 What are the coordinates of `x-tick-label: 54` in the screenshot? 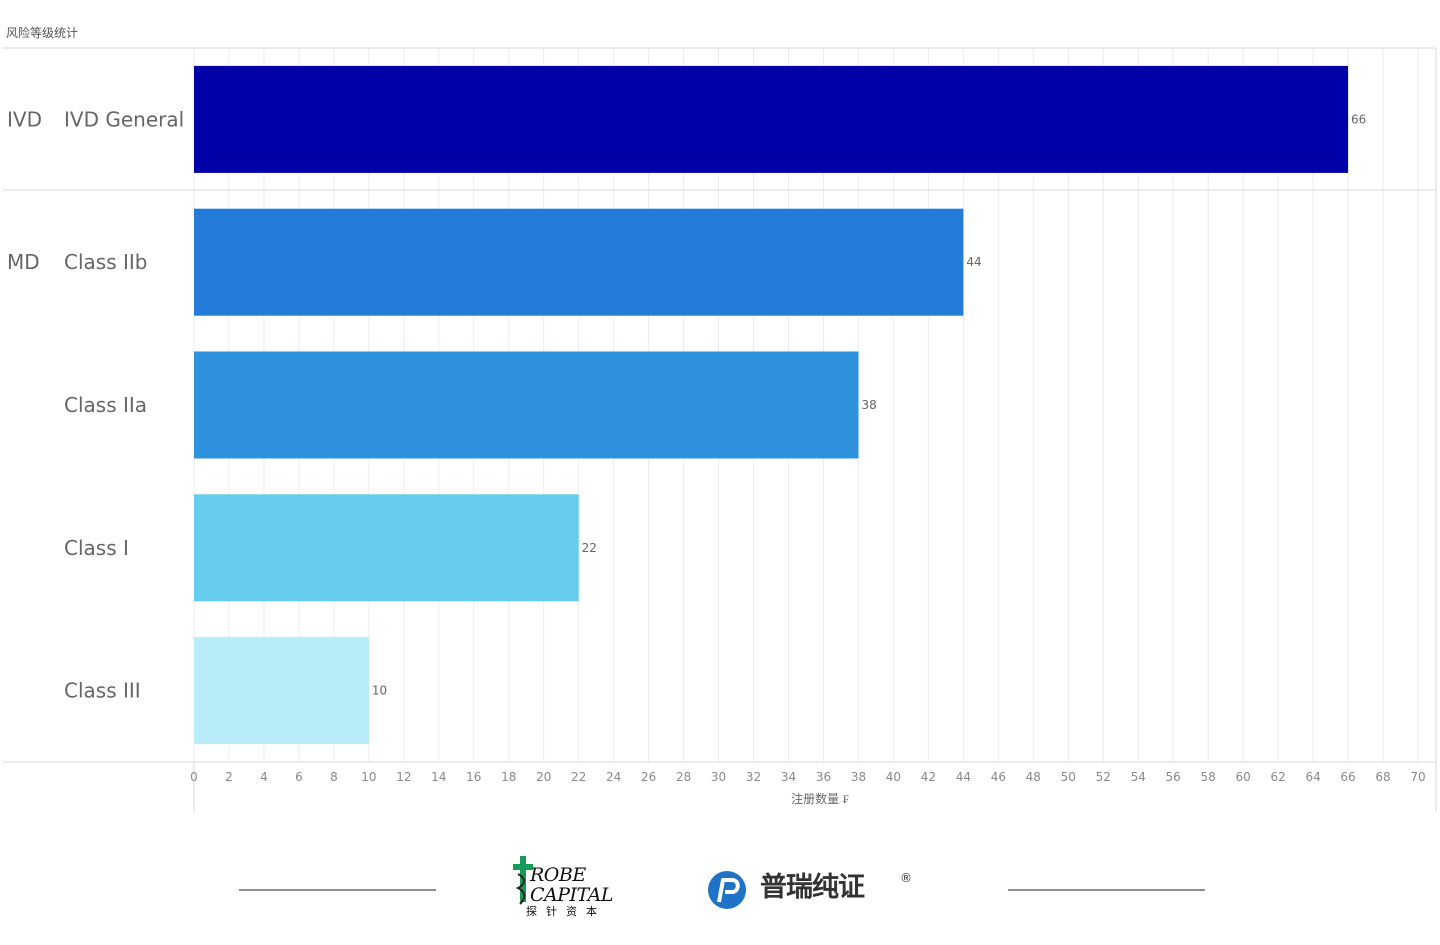 It's located at (1138, 777).